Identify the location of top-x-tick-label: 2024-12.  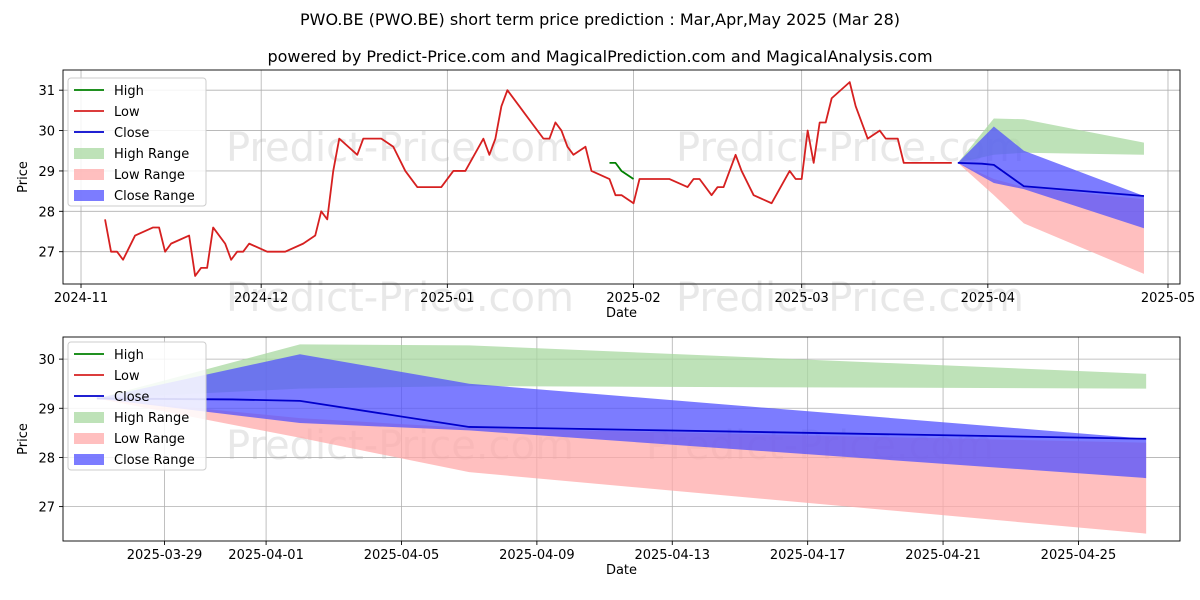
(261, 298).